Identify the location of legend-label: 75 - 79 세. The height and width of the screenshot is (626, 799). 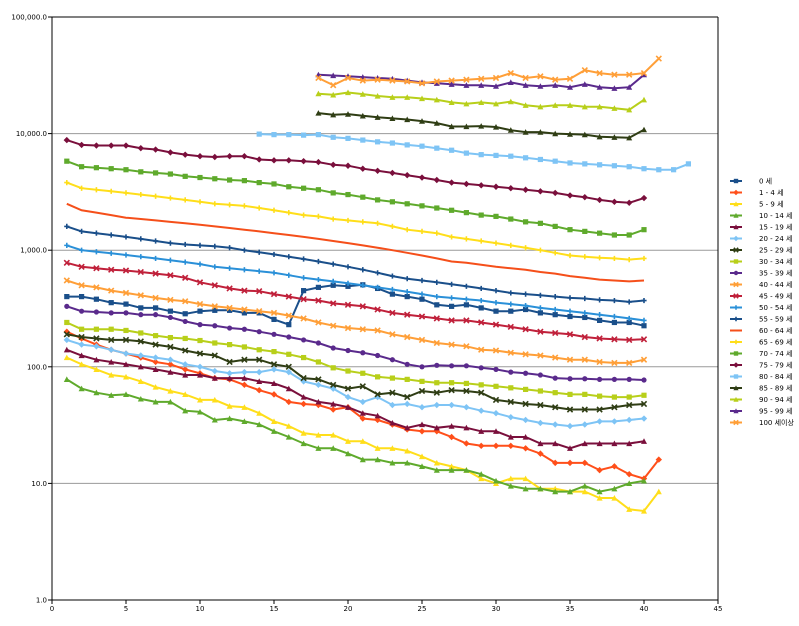
(775, 365).